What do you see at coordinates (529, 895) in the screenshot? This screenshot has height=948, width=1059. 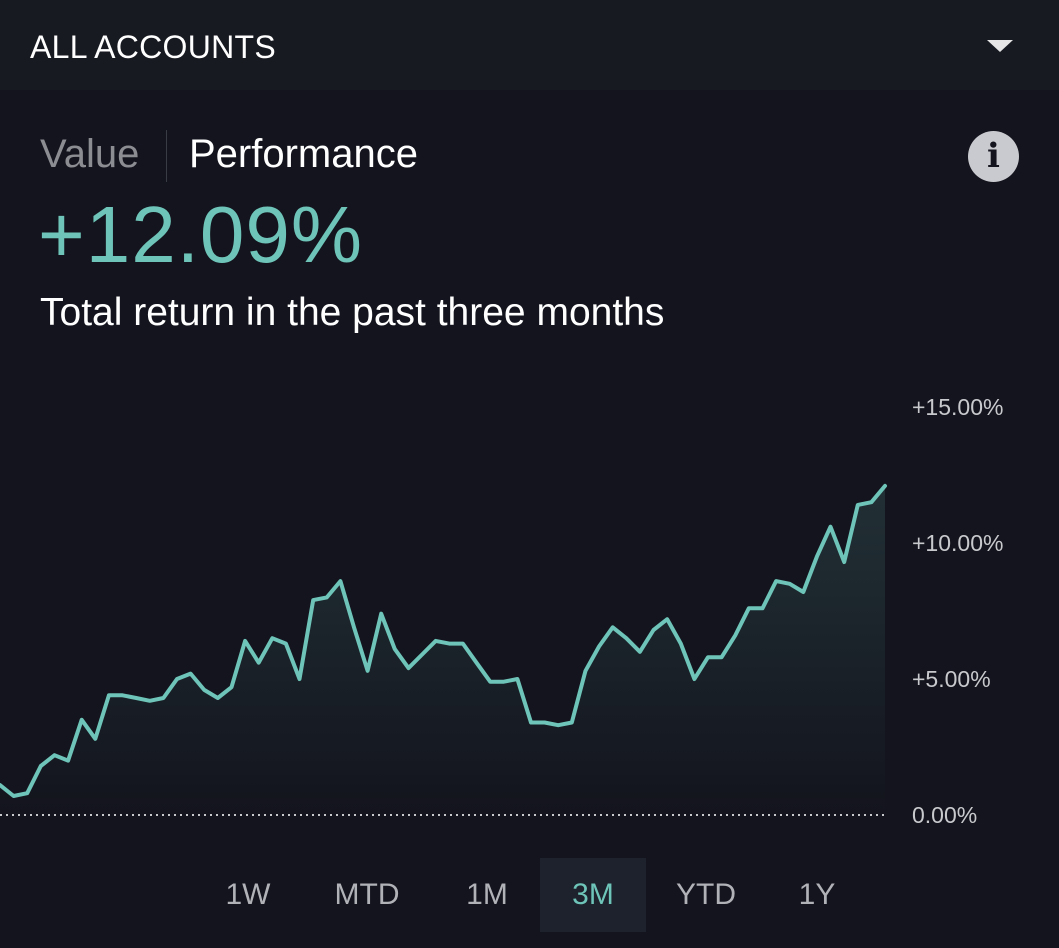 I see `time-range-tabs: 1W MTD 1M 3M YTD 1Y` at bounding box center [529, 895].